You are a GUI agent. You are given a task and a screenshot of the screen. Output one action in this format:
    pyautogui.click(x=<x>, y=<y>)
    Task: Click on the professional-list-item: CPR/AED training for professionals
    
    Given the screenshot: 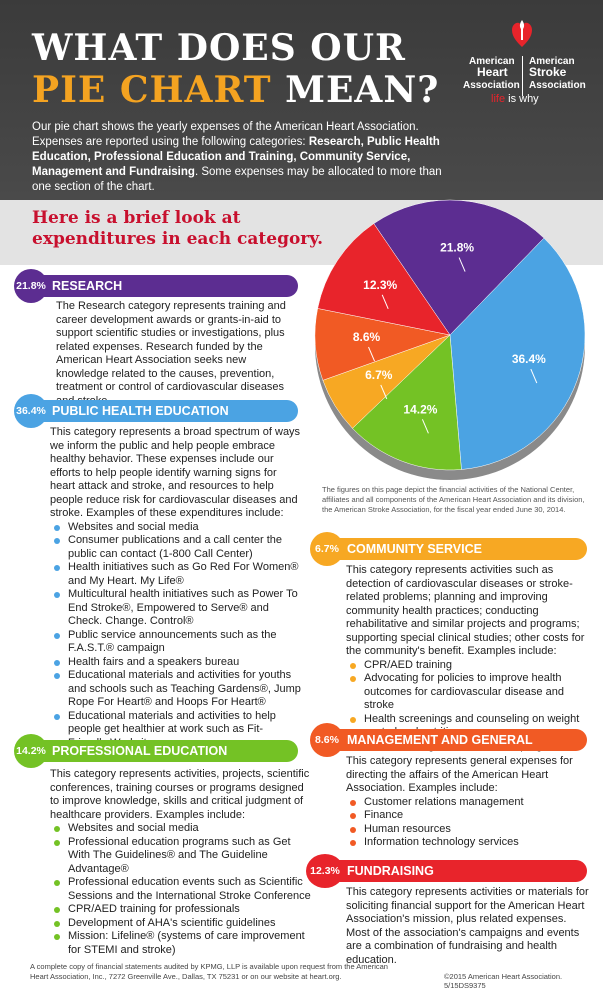 What is the action you would take?
    pyautogui.click(x=181, y=910)
    